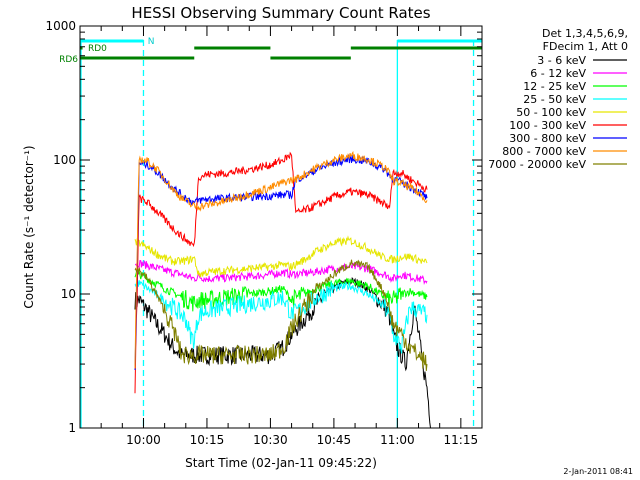  I want to click on legend-label-7: 800 - 7000 keV, so click(544, 151).